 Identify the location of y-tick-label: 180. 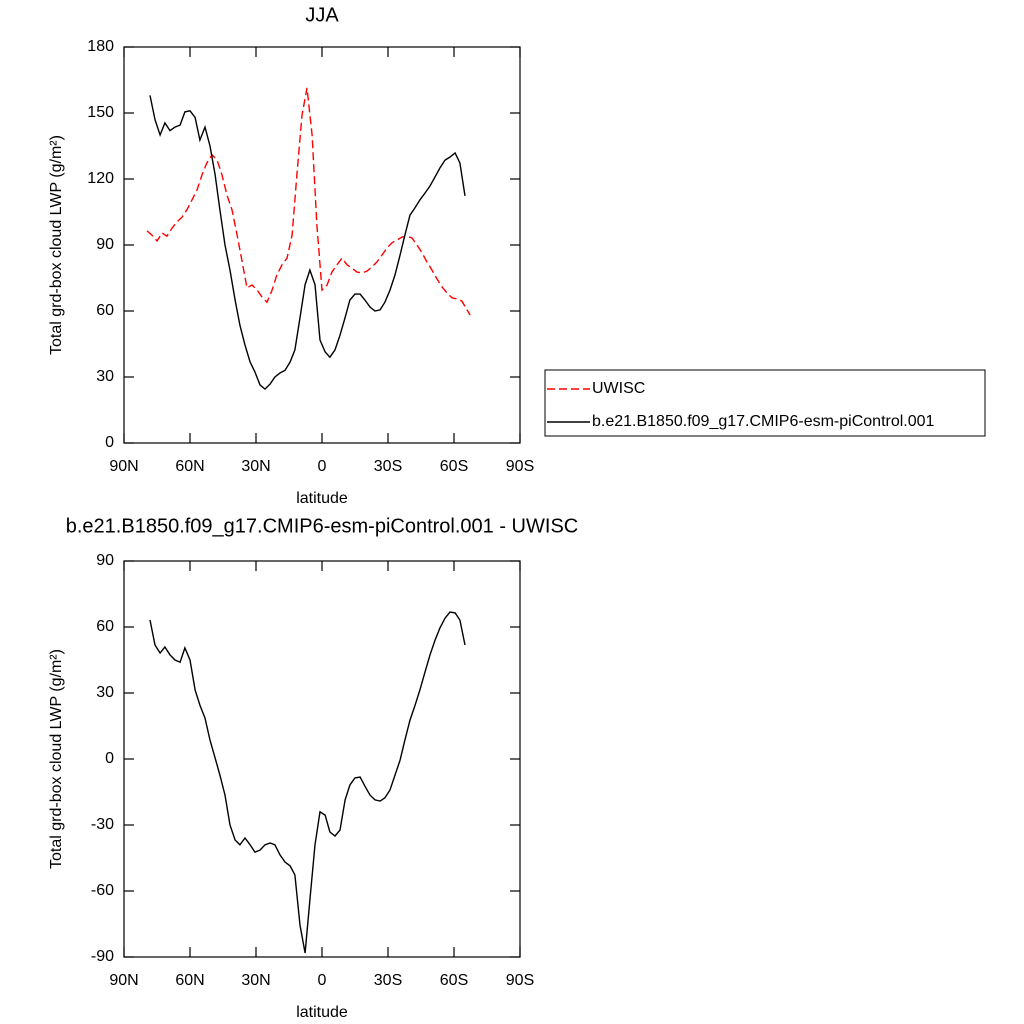
(100, 46).